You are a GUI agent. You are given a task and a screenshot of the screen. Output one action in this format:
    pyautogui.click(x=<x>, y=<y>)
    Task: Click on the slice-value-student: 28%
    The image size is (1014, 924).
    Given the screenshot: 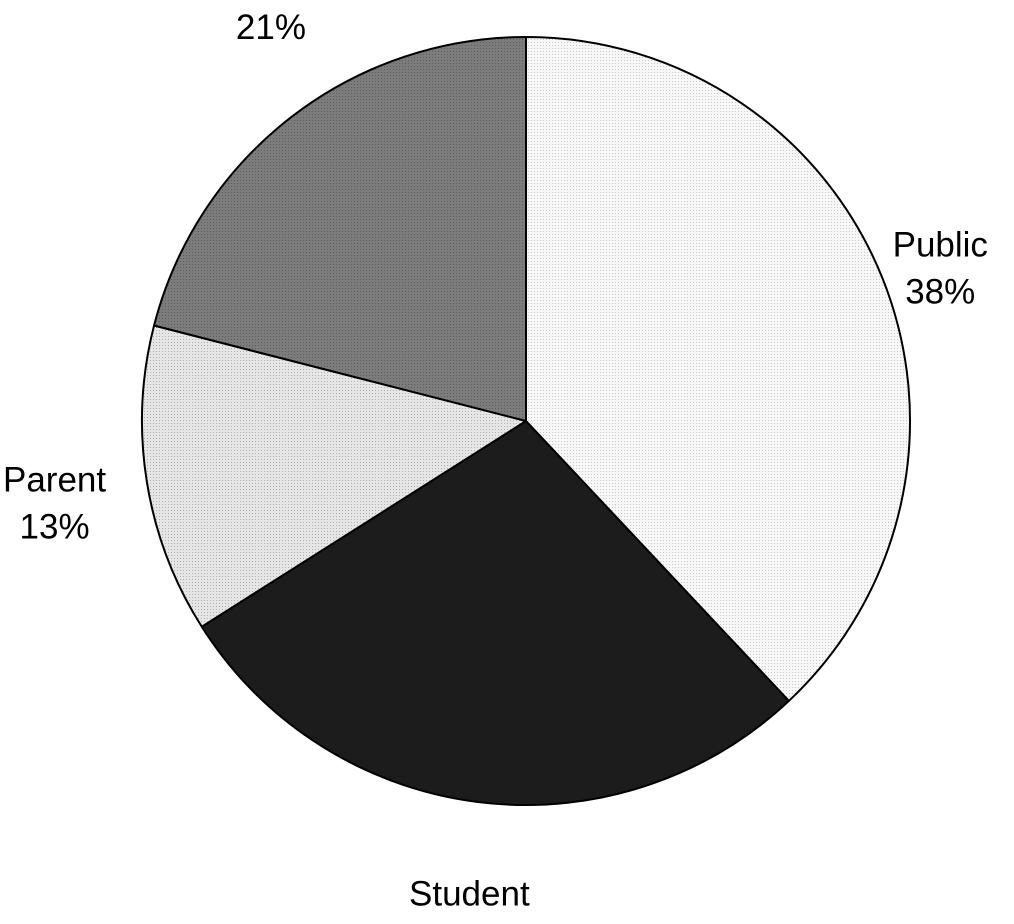 What is the action you would take?
    pyautogui.click(x=469, y=922)
    